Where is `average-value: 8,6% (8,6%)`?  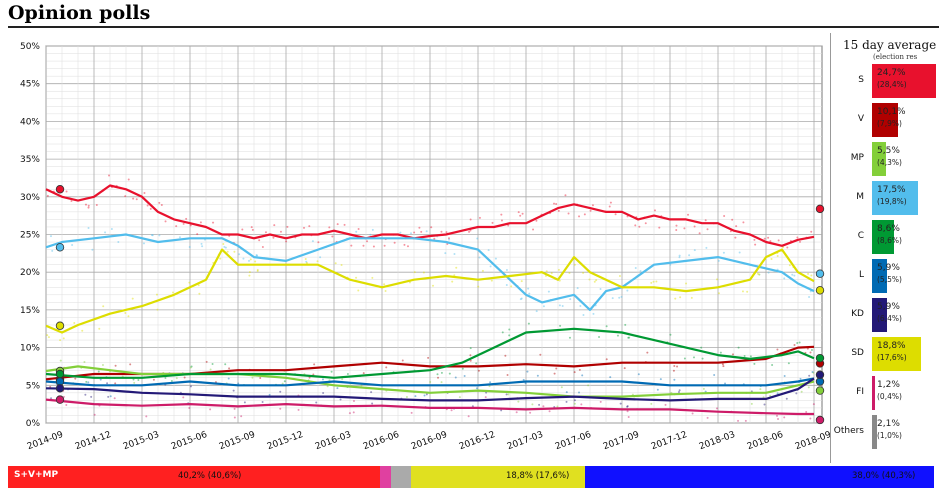 average-value: 8,6% (8,6%) is located at coordinates (889, 234).